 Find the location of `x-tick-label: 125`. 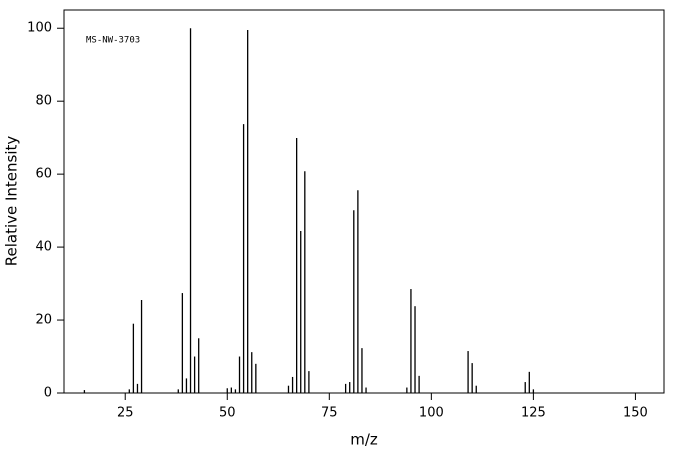

x-tick-label: 125 is located at coordinates (533, 413).